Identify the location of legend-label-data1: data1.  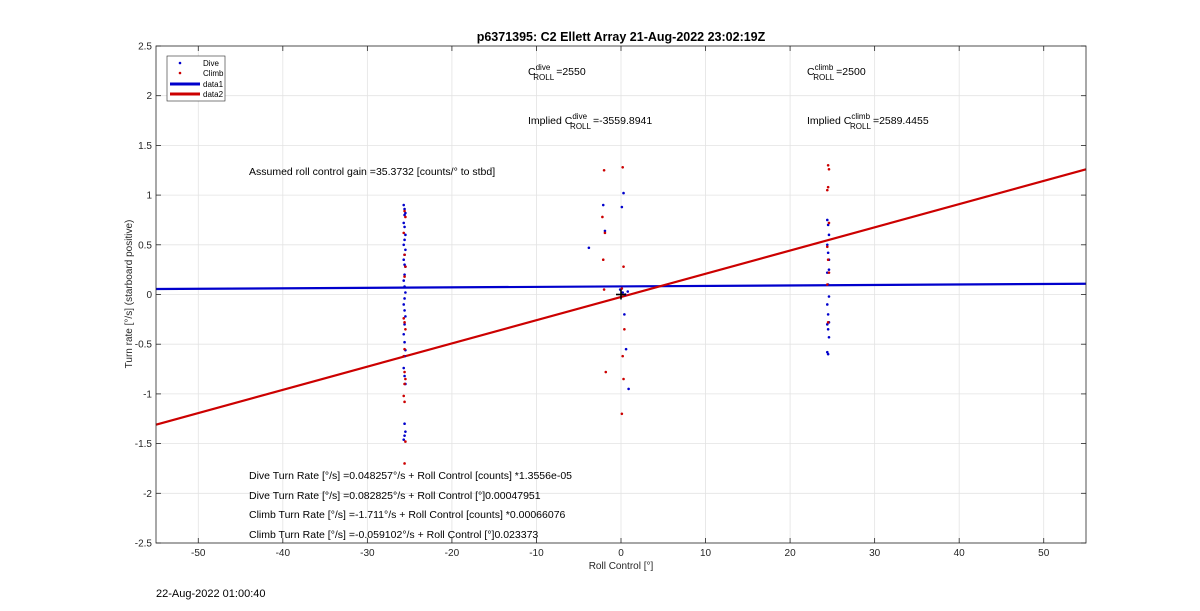
(213, 84).